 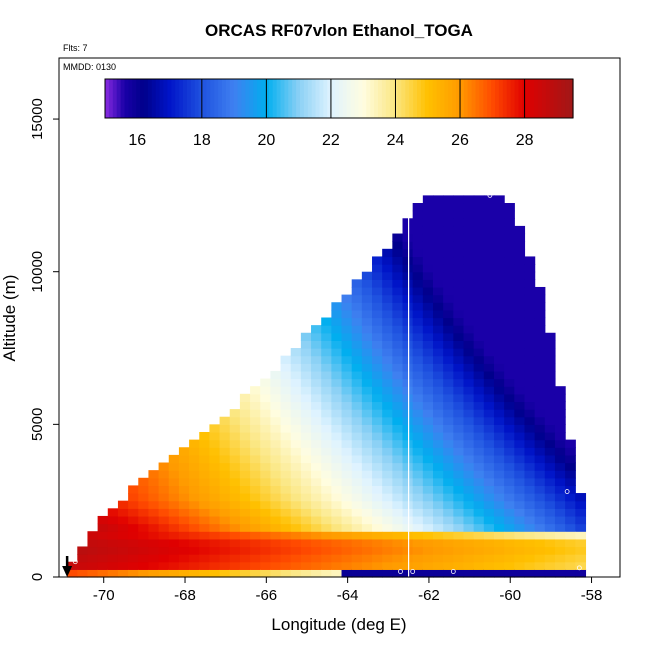 I want to click on colorbar-frame, so click(x=339, y=98).